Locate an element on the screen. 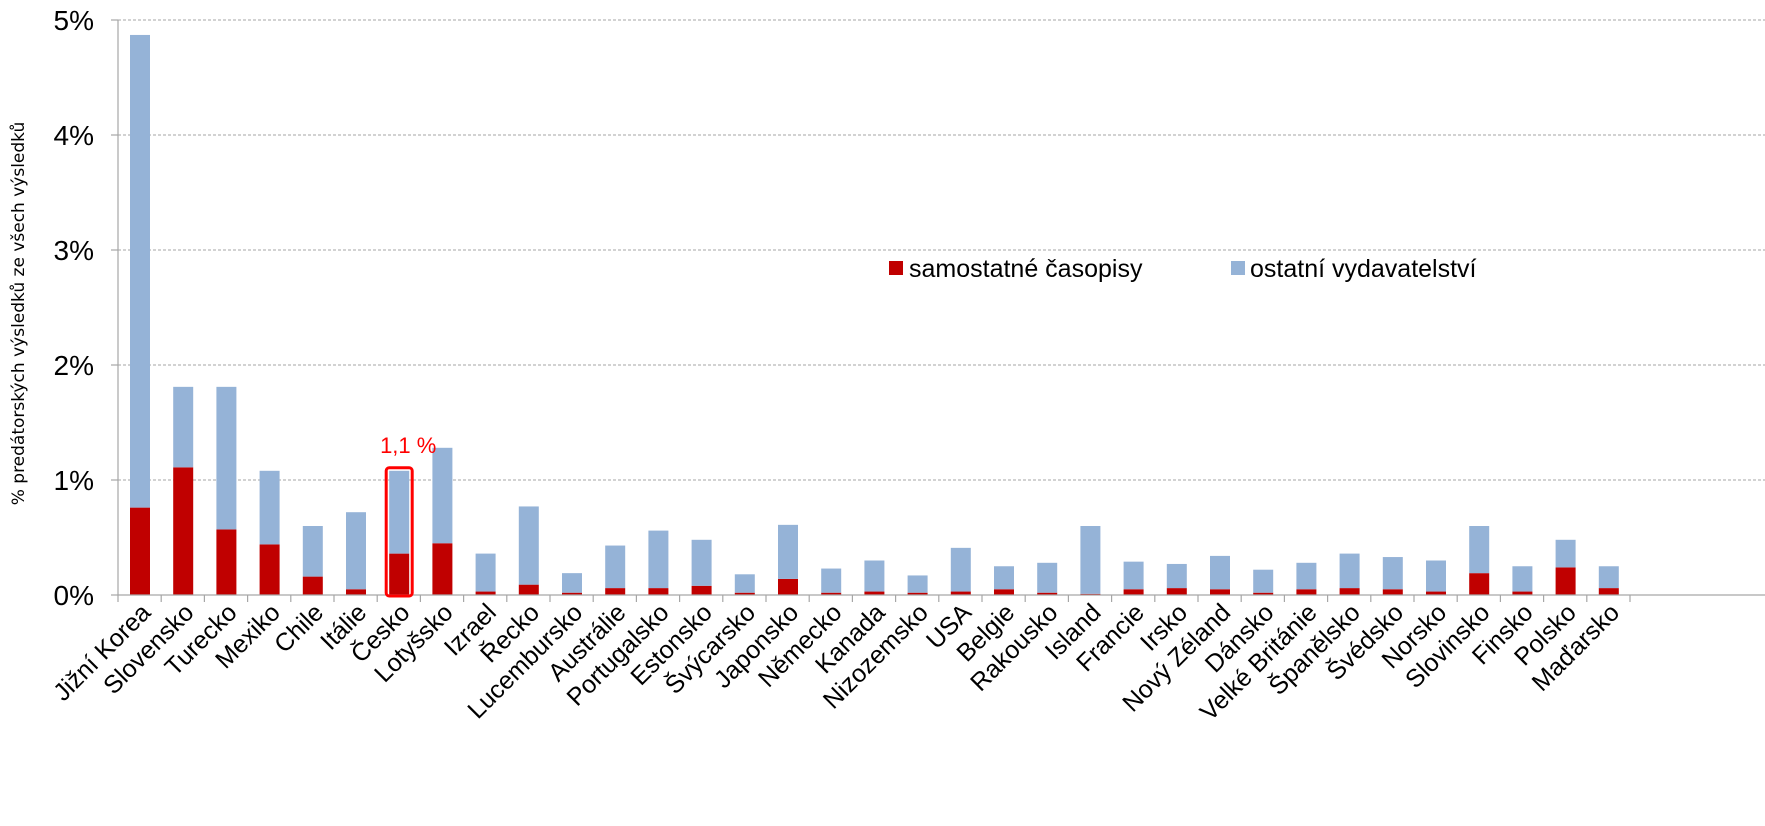  y-tick-label: 0% is located at coordinates (74, 595).